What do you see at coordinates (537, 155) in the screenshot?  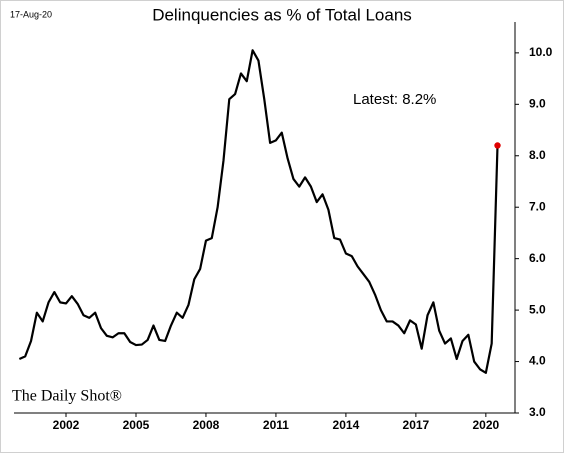 I see `y-tick-label: 8.0` at bounding box center [537, 155].